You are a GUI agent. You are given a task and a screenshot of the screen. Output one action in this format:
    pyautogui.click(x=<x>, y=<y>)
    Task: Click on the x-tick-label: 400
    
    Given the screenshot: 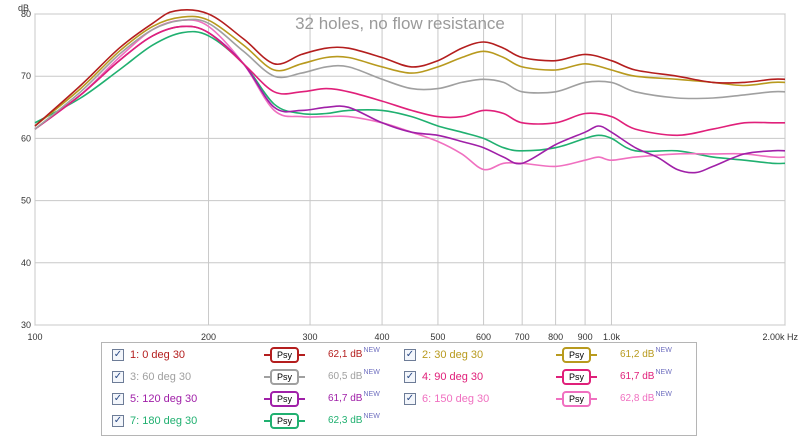 What is the action you would take?
    pyautogui.click(x=382, y=336)
    